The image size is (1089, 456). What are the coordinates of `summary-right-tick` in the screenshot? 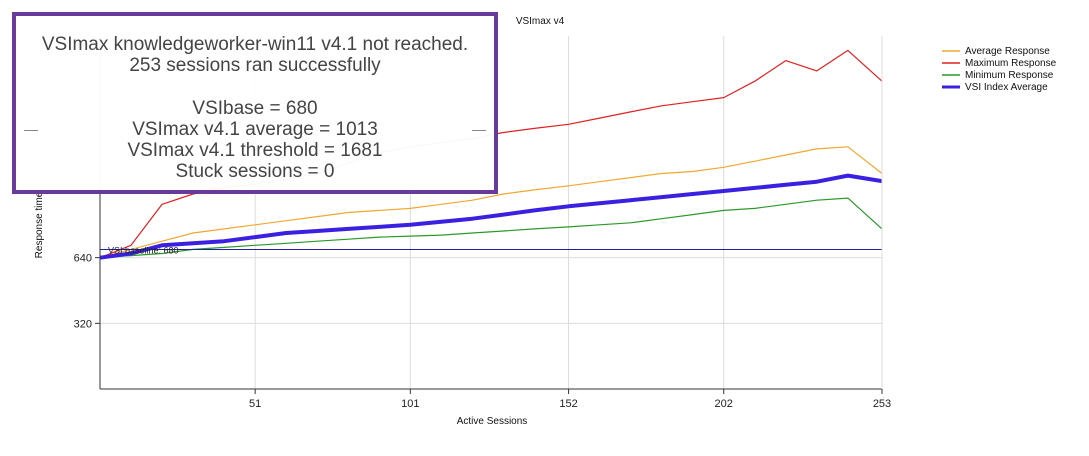 It's located at (479, 130).